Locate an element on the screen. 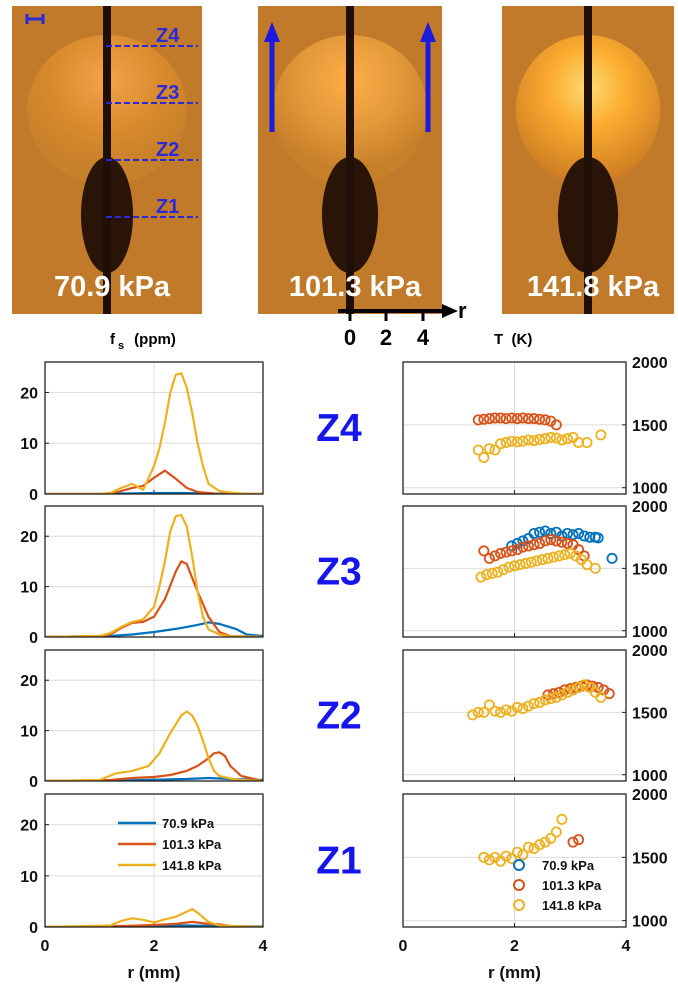 The width and height of the screenshot is (678, 988). y-tick-label: 10 is located at coordinates (29, 732).